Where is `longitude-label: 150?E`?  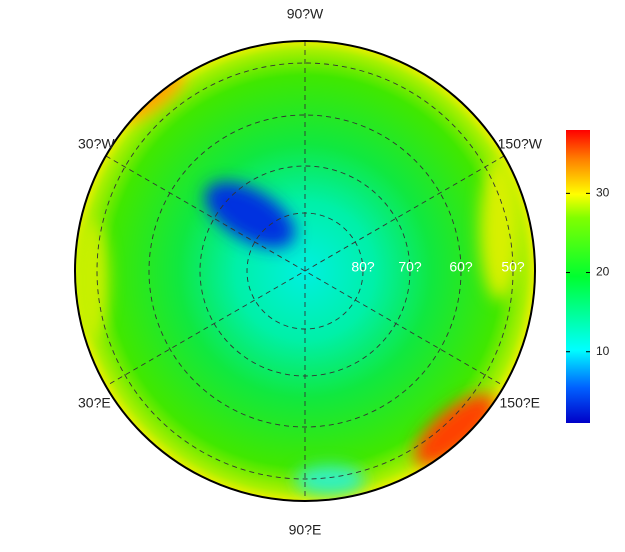
longitude-label: 150?E is located at coordinates (520, 403).